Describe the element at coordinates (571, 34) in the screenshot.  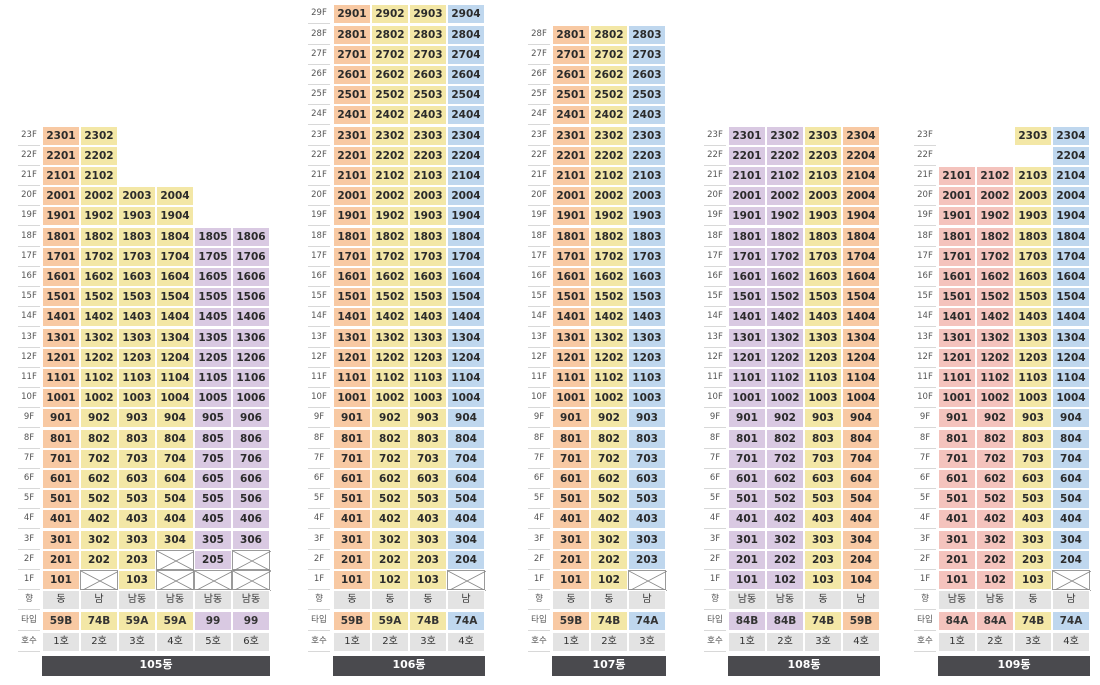
I see `unit-cell: 2801` at that location.